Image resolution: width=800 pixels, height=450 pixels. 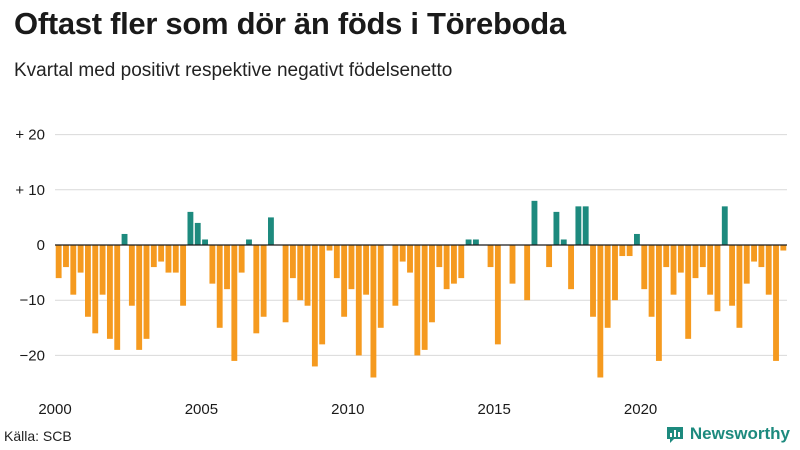 I want to click on x-tick-label: 2000, so click(x=54, y=409).